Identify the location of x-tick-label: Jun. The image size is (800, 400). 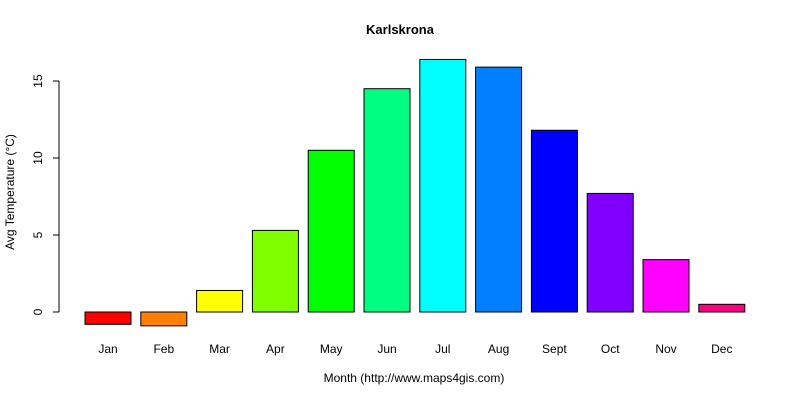
(386, 349).